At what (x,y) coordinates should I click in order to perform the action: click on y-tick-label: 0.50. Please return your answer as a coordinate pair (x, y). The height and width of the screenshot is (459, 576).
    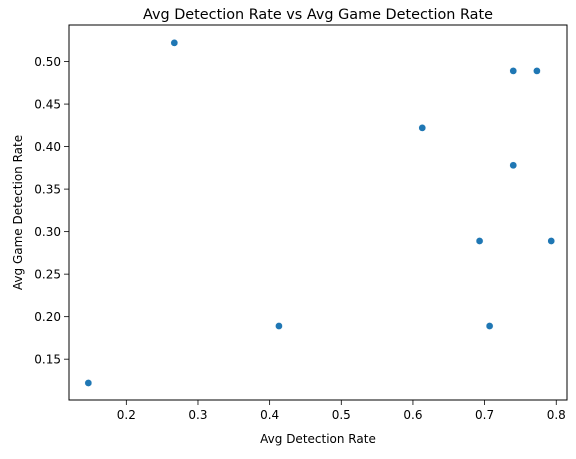
    Looking at the image, I should click on (47, 62).